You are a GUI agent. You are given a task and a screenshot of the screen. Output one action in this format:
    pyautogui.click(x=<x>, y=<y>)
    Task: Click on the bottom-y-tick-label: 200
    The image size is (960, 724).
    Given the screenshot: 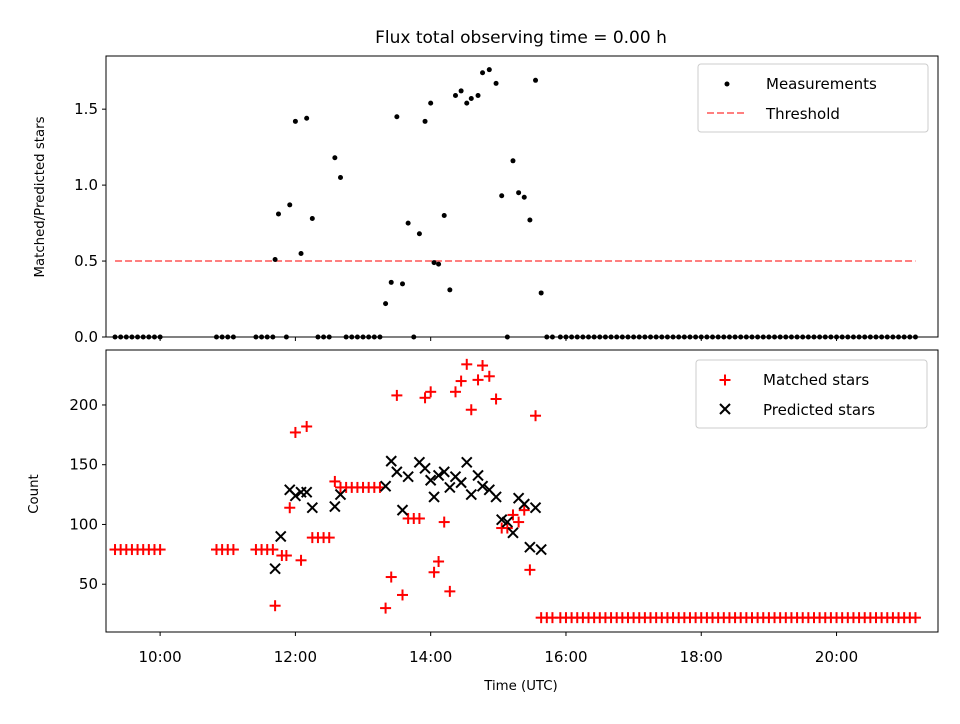 What is the action you would take?
    pyautogui.click(x=83, y=405)
    